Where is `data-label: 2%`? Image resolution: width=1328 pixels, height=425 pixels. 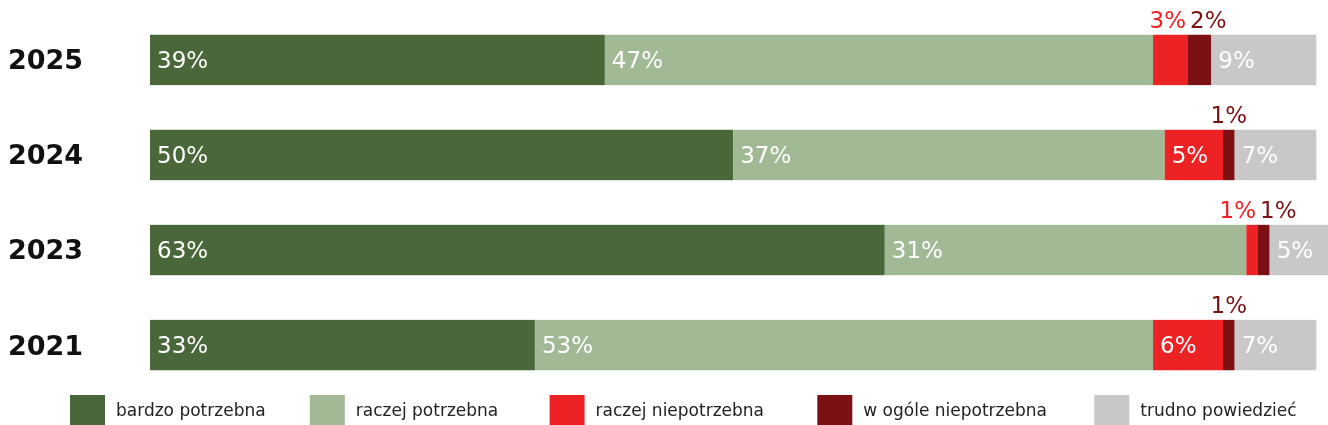
data-label: 2% is located at coordinates (1208, 19).